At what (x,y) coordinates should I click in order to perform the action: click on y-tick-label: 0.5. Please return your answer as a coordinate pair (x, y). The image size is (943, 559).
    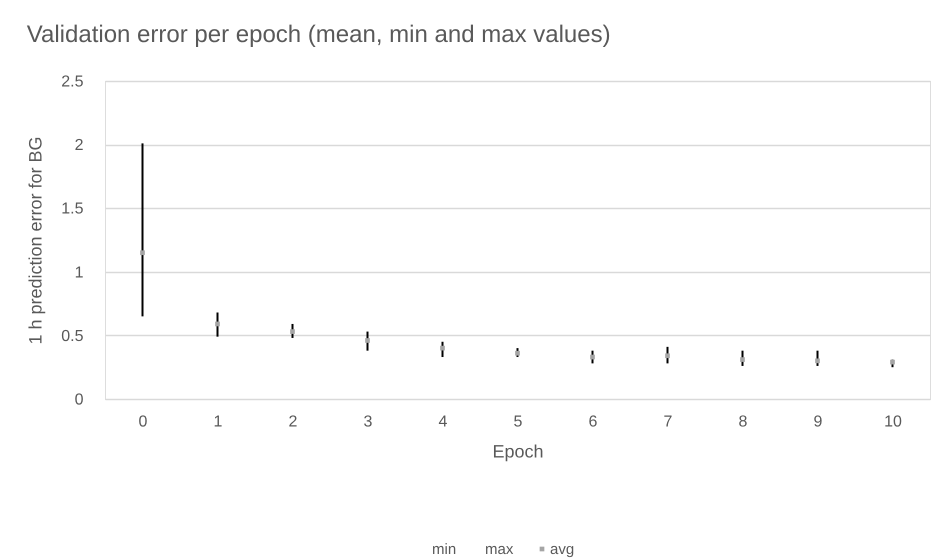
    Looking at the image, I should click on (72, 336).